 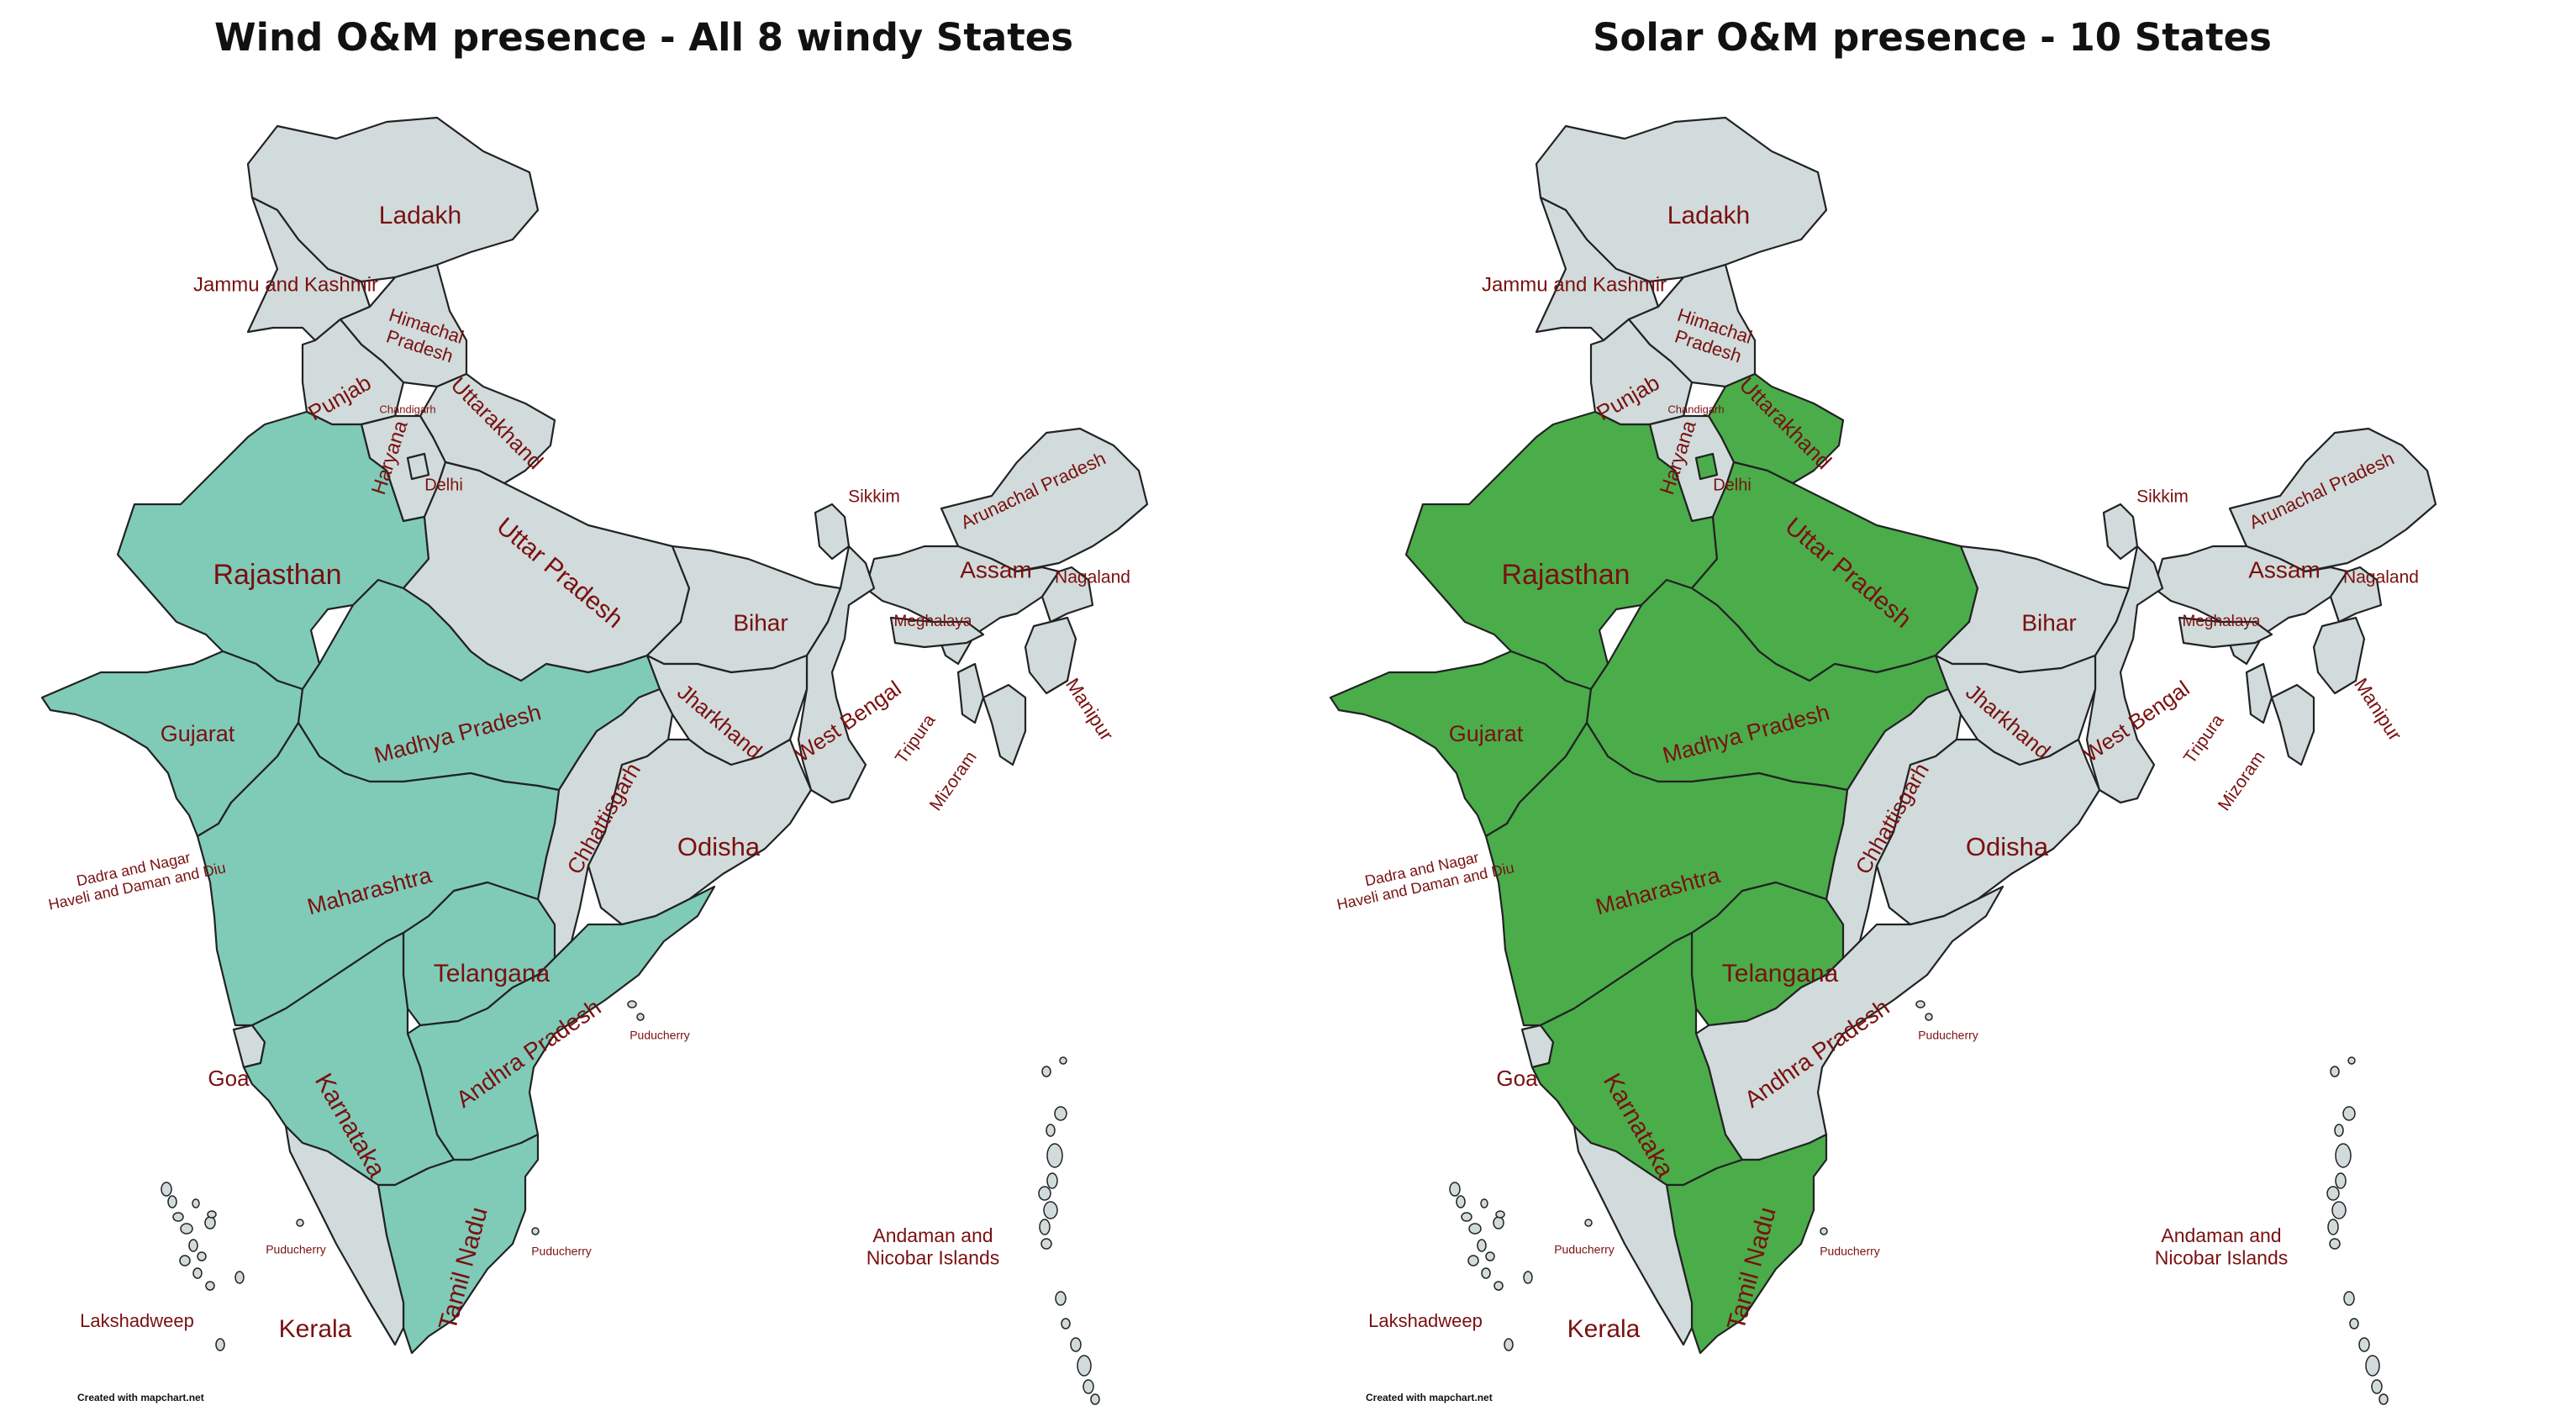 What do you see at coordinates (2339, 655) in the screenshot?
I see `state-manipur` at bounding box center [2339, 655].